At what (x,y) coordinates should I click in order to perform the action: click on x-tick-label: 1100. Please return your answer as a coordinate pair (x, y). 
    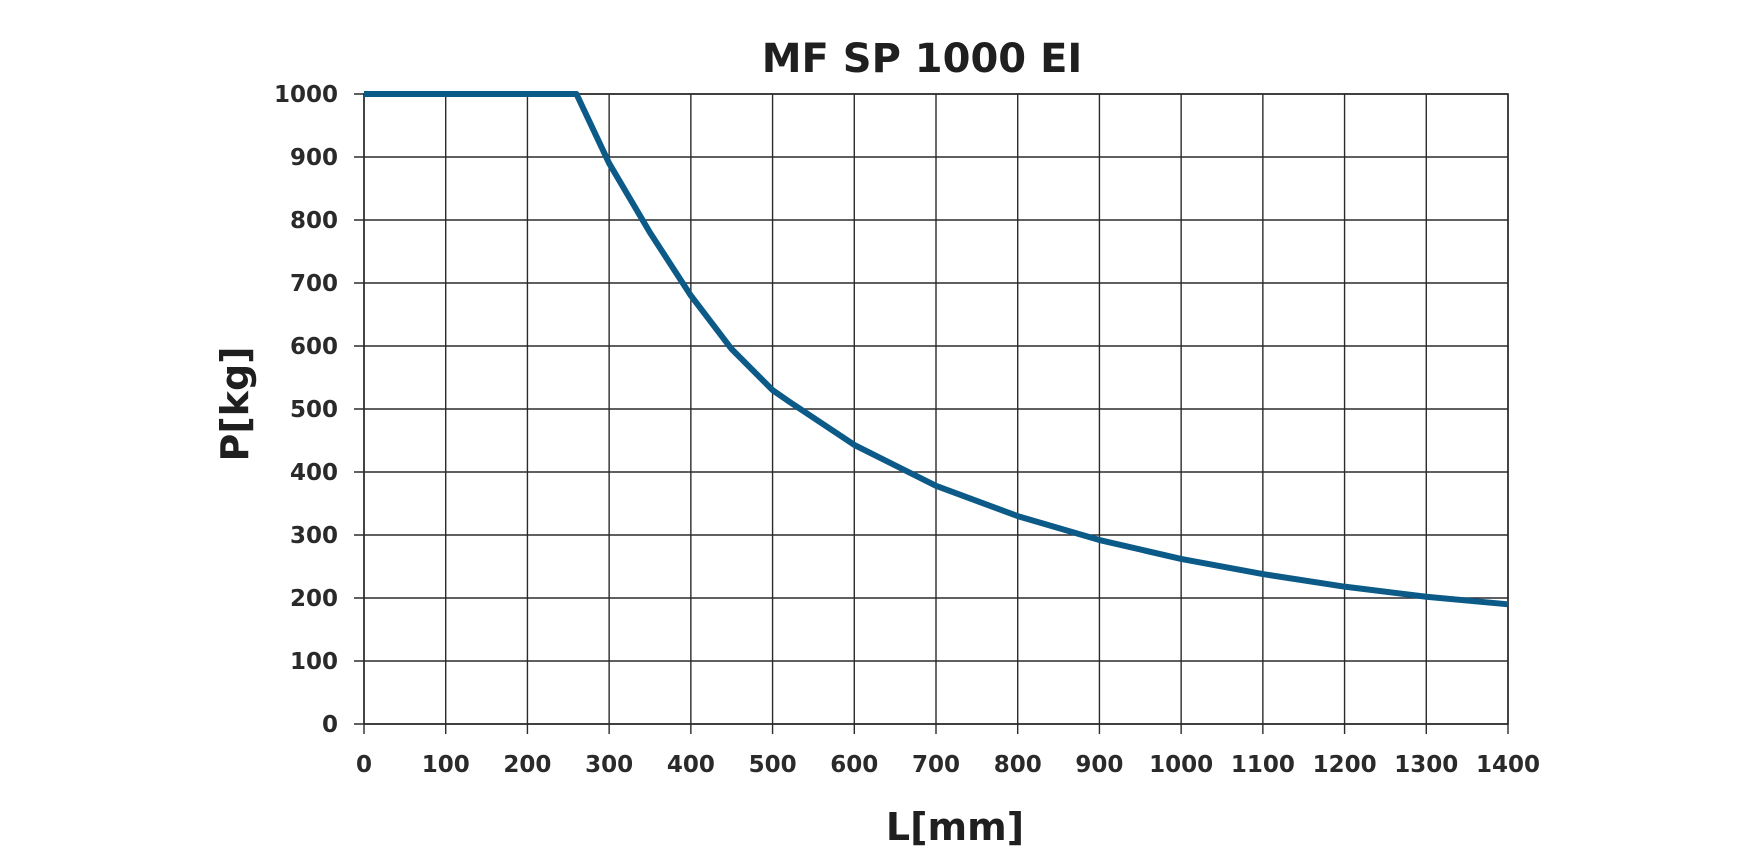
    Looking at the image, I should click on (1263, 765).